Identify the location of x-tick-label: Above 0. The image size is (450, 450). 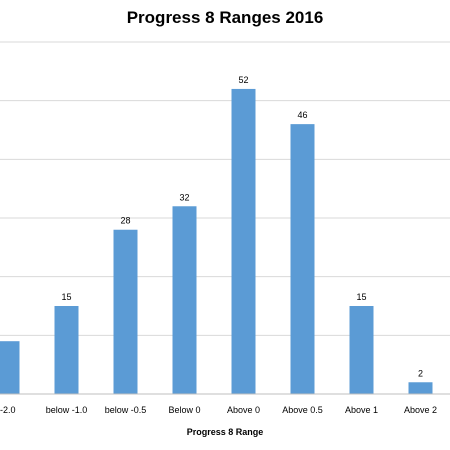
(243, 410).